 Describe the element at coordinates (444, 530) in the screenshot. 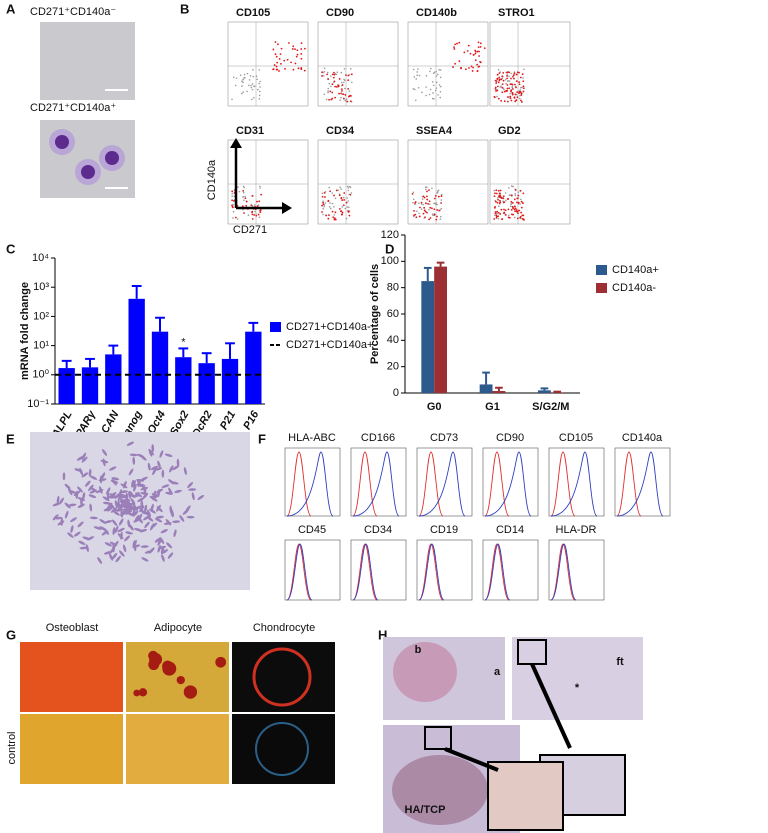

I see `marker-label: CD19` at that location.